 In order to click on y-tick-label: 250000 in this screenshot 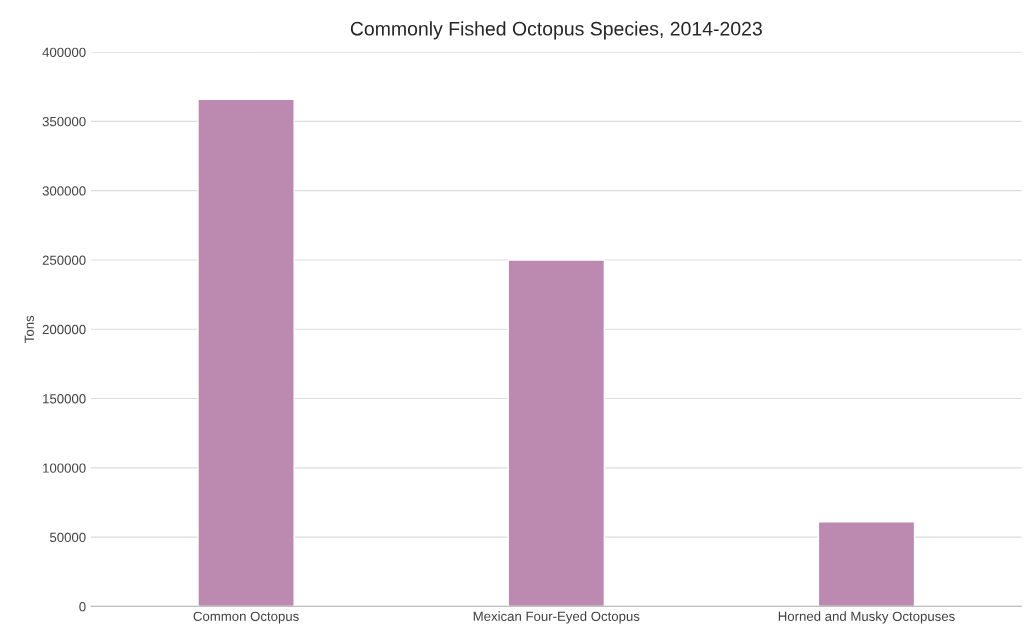, I will do `click(64, 260)`.